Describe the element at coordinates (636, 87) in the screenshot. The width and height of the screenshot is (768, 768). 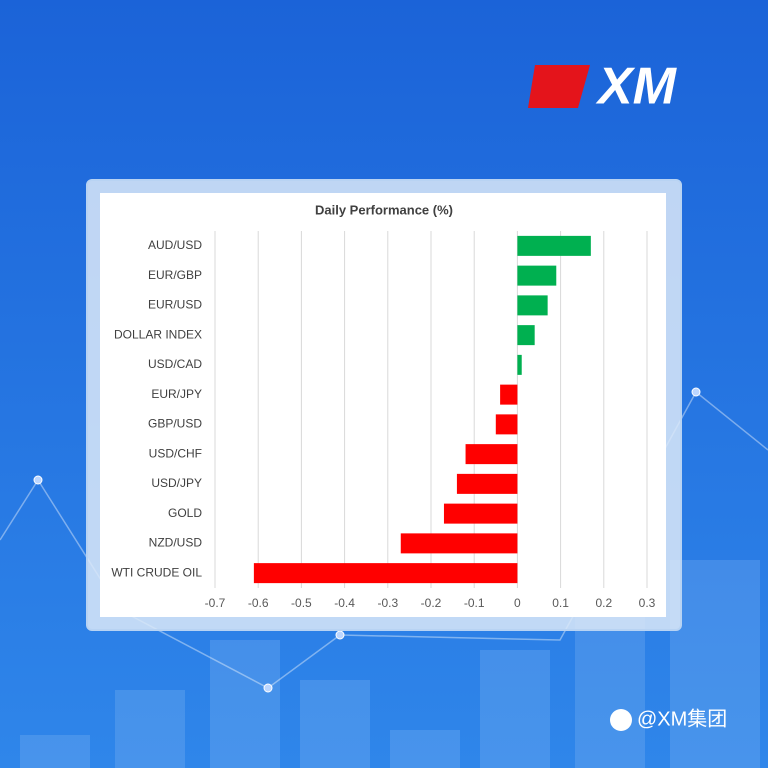
I see `logo: XM` at that location.